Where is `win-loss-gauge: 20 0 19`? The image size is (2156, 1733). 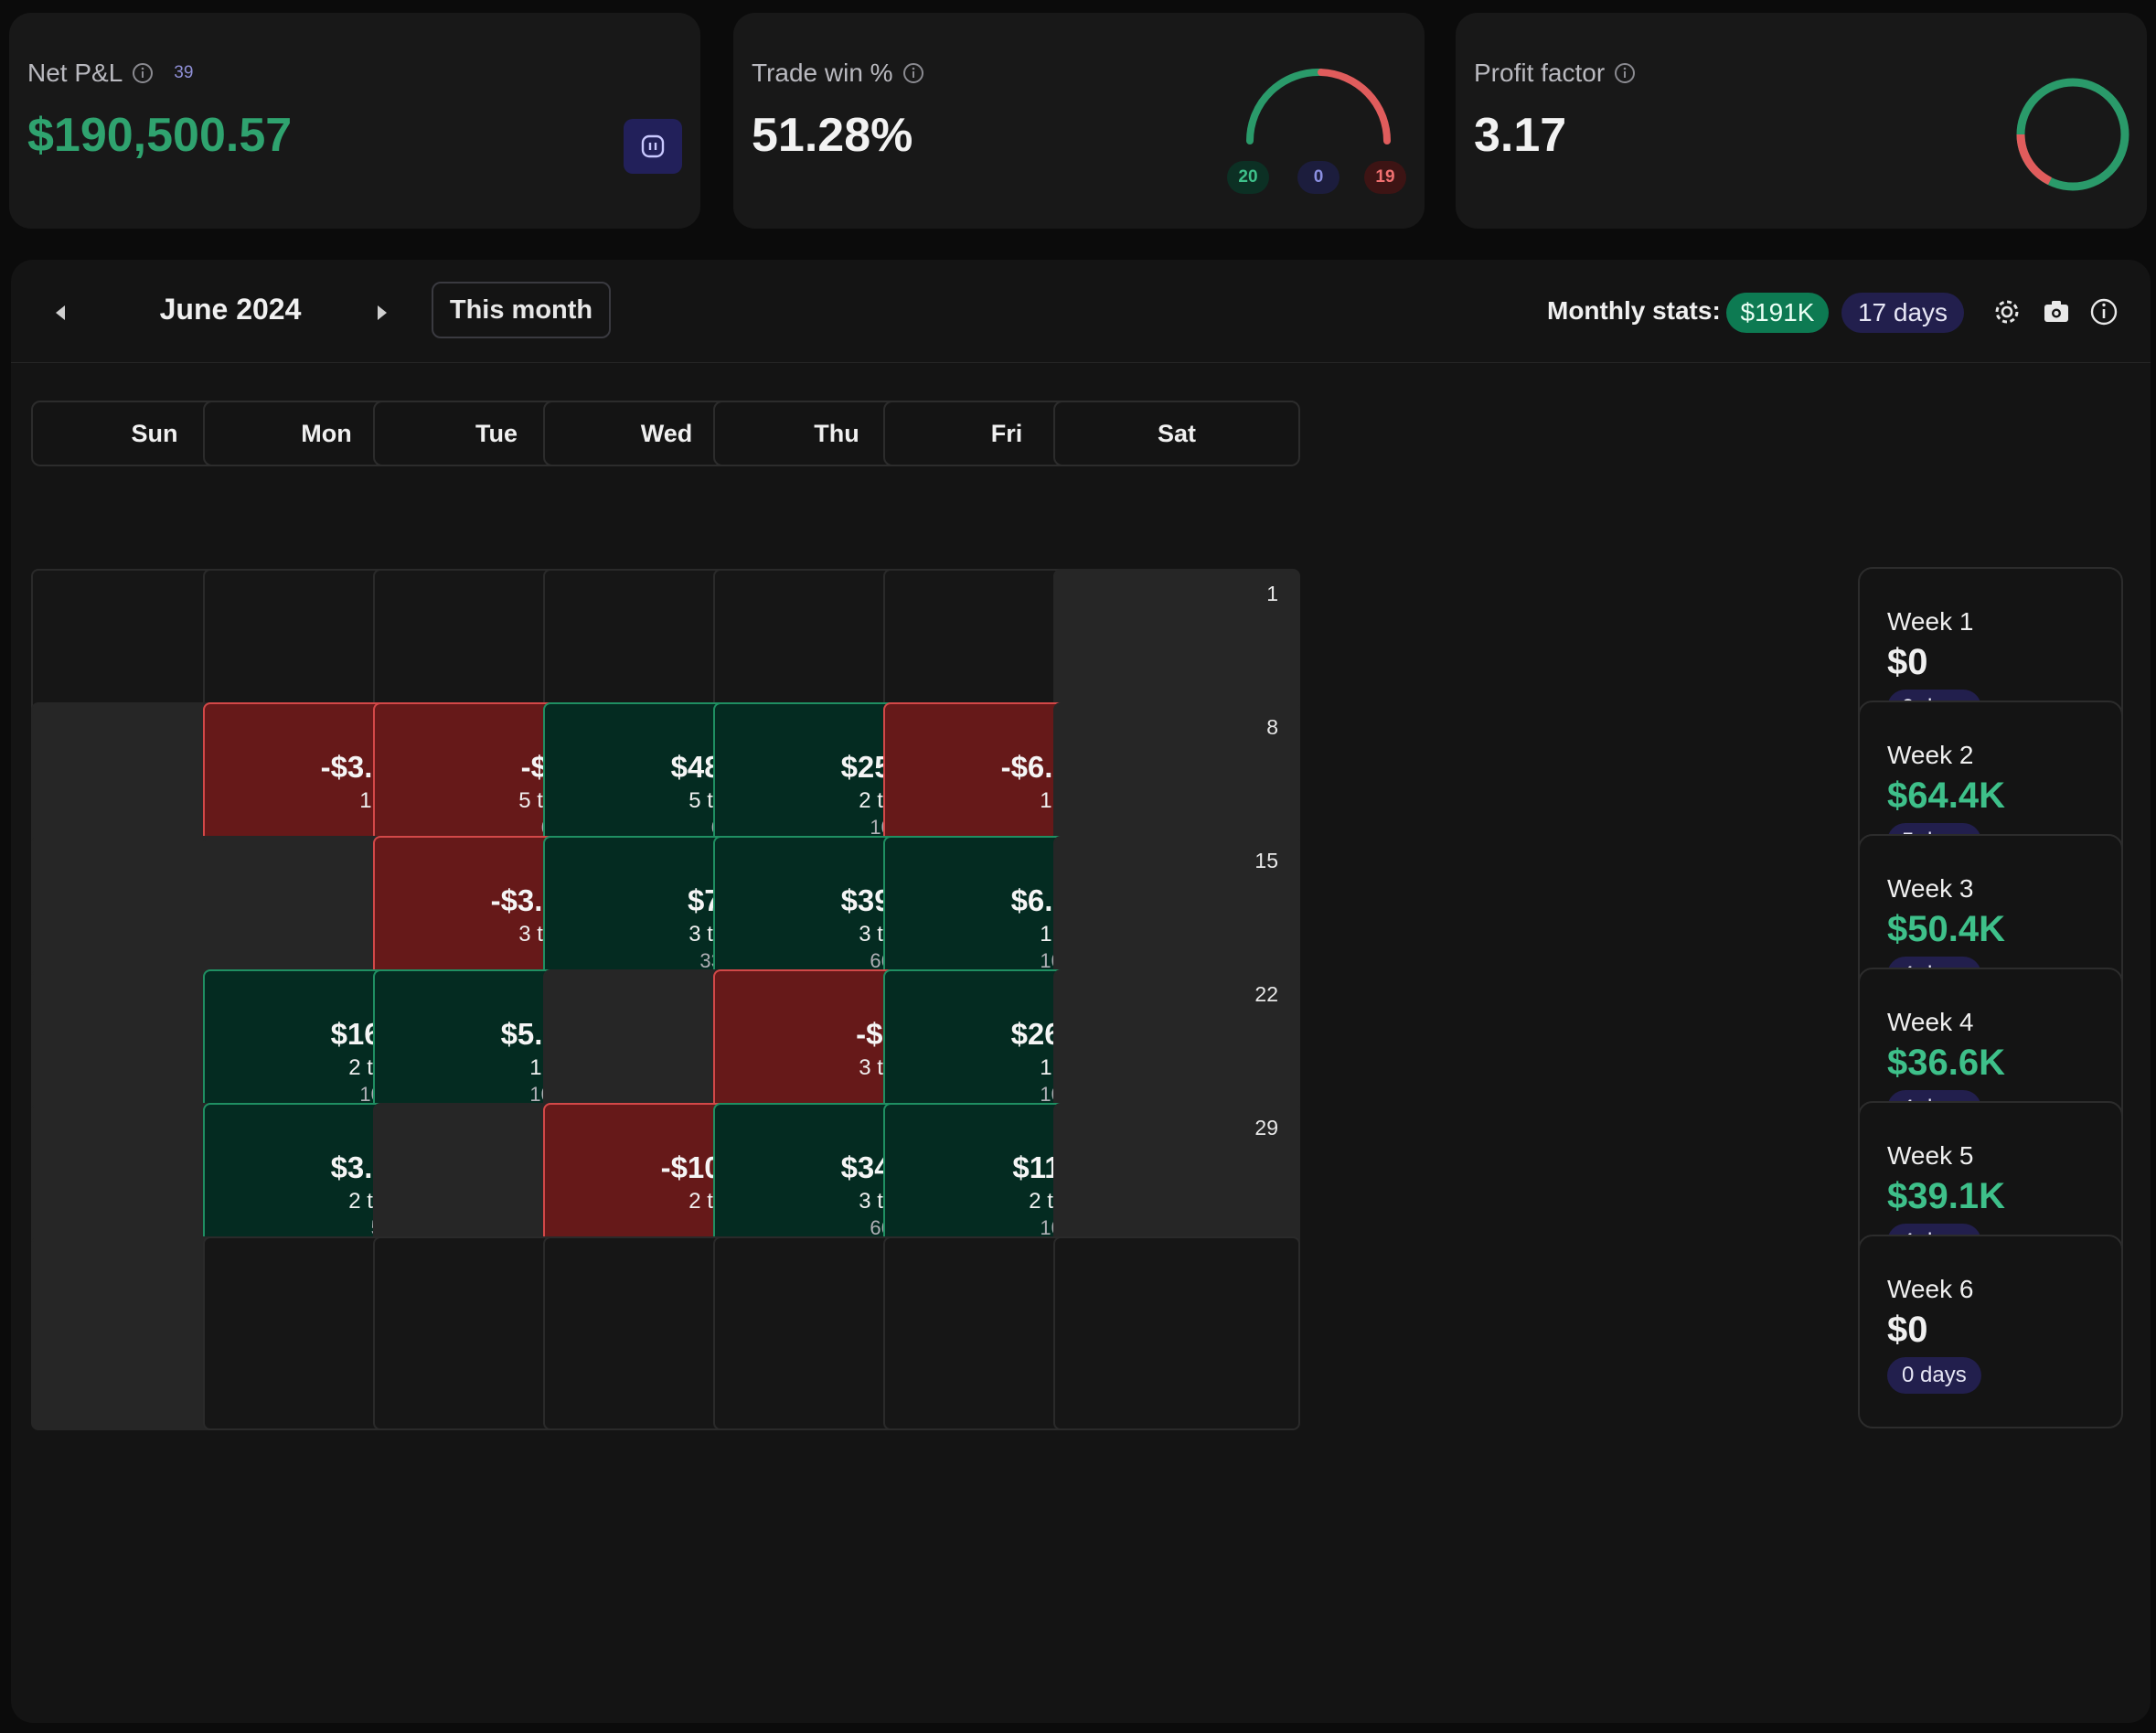
win-loss-gauge: 20 0 19 is located at coordinates (1318, 127).